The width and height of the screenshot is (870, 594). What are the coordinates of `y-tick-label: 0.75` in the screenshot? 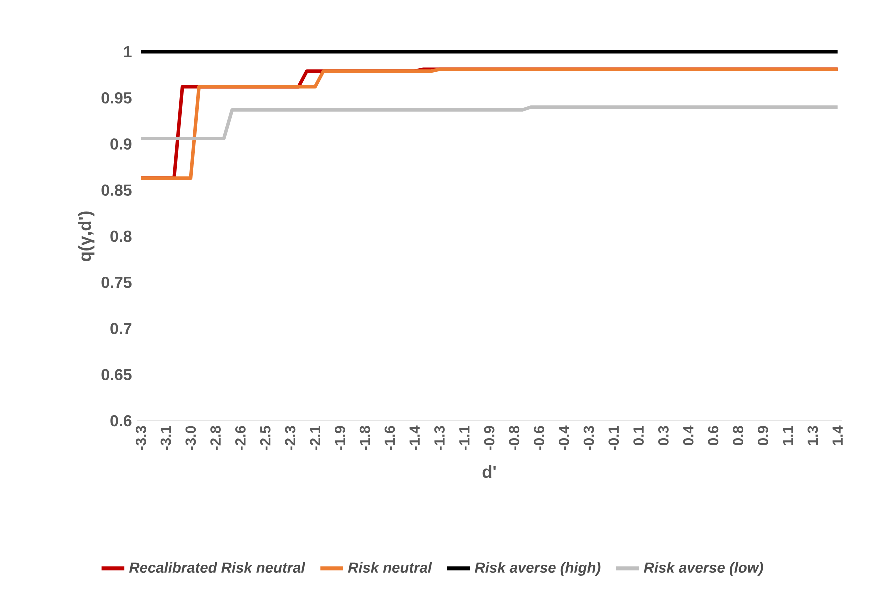 It's located at (117, 282).